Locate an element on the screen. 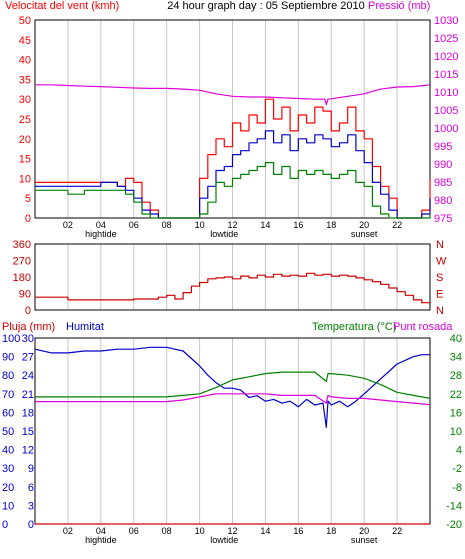 The image size is (465, 559). pressure-y-tick: 1015 is located at coordinates (446, 75).